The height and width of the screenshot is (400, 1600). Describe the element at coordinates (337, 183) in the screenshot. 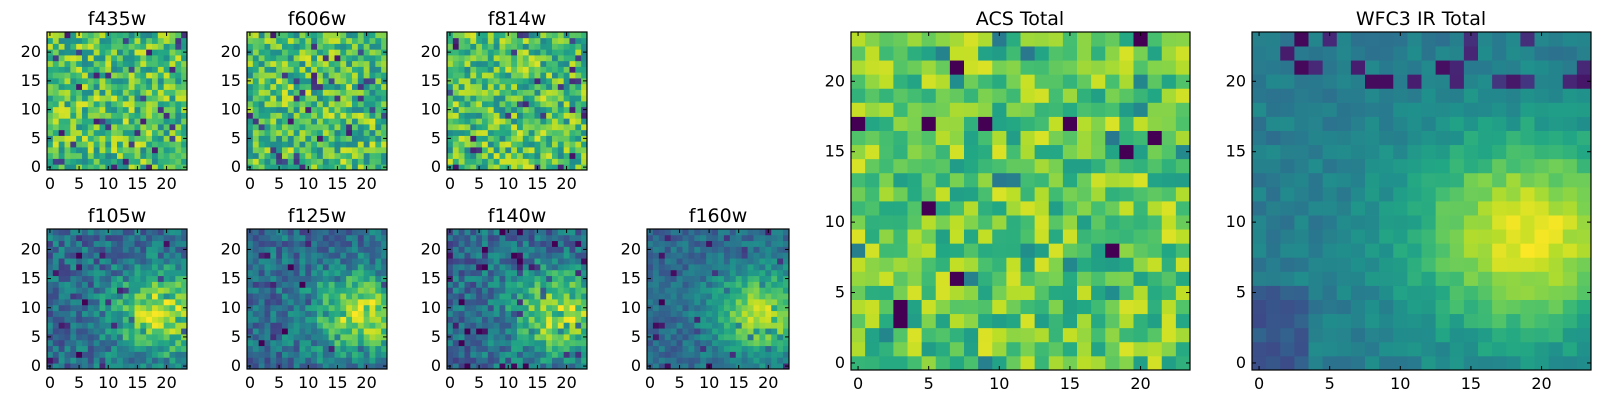

I see `x-tick-label: 15` at that location.